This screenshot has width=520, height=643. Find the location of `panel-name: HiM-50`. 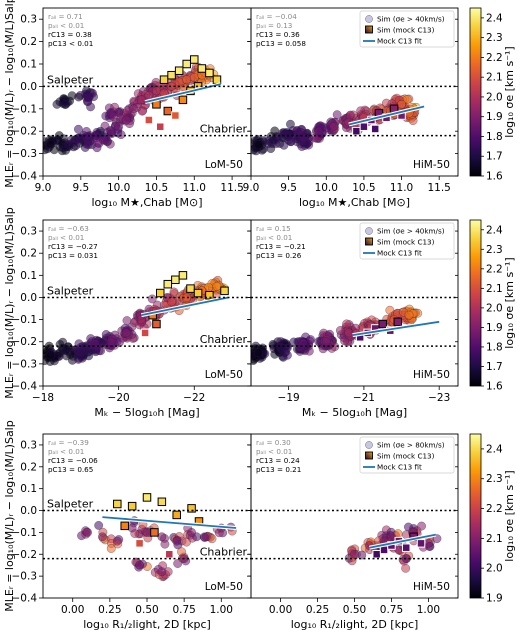

panel-name: HiM-50 is located at coordinates (431, 587).